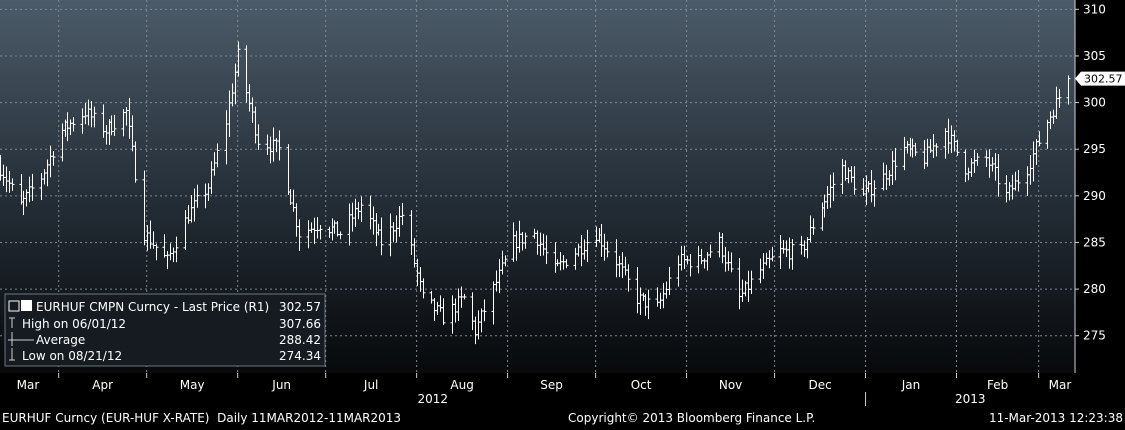  What do you see at coordinates (12, 322) in the screenshot?
I see `legend-high-icon` at bounding box center [12, 322].